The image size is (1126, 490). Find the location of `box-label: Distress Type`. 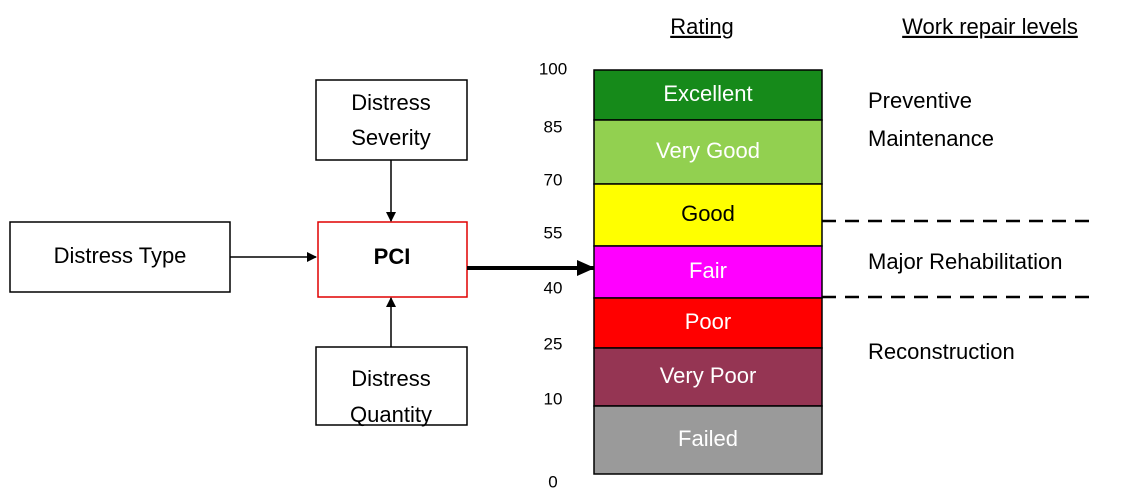

box-label: Distress Type is located at coordinates (120, 255).